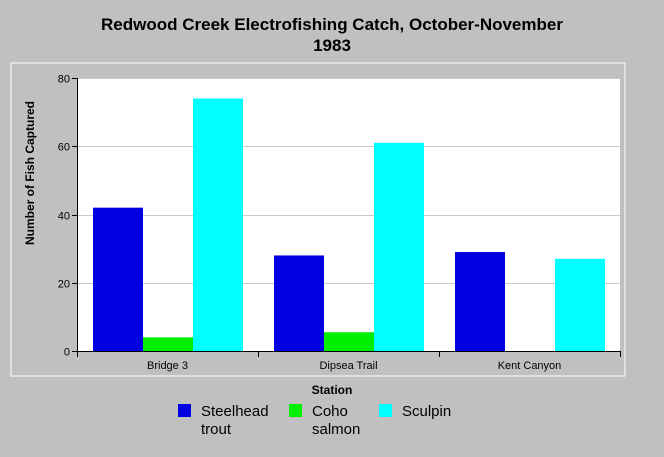 This screenshot has height=457, width=664. I want to click on legend-label-coho-line-1: Coho, so click(330, 411).